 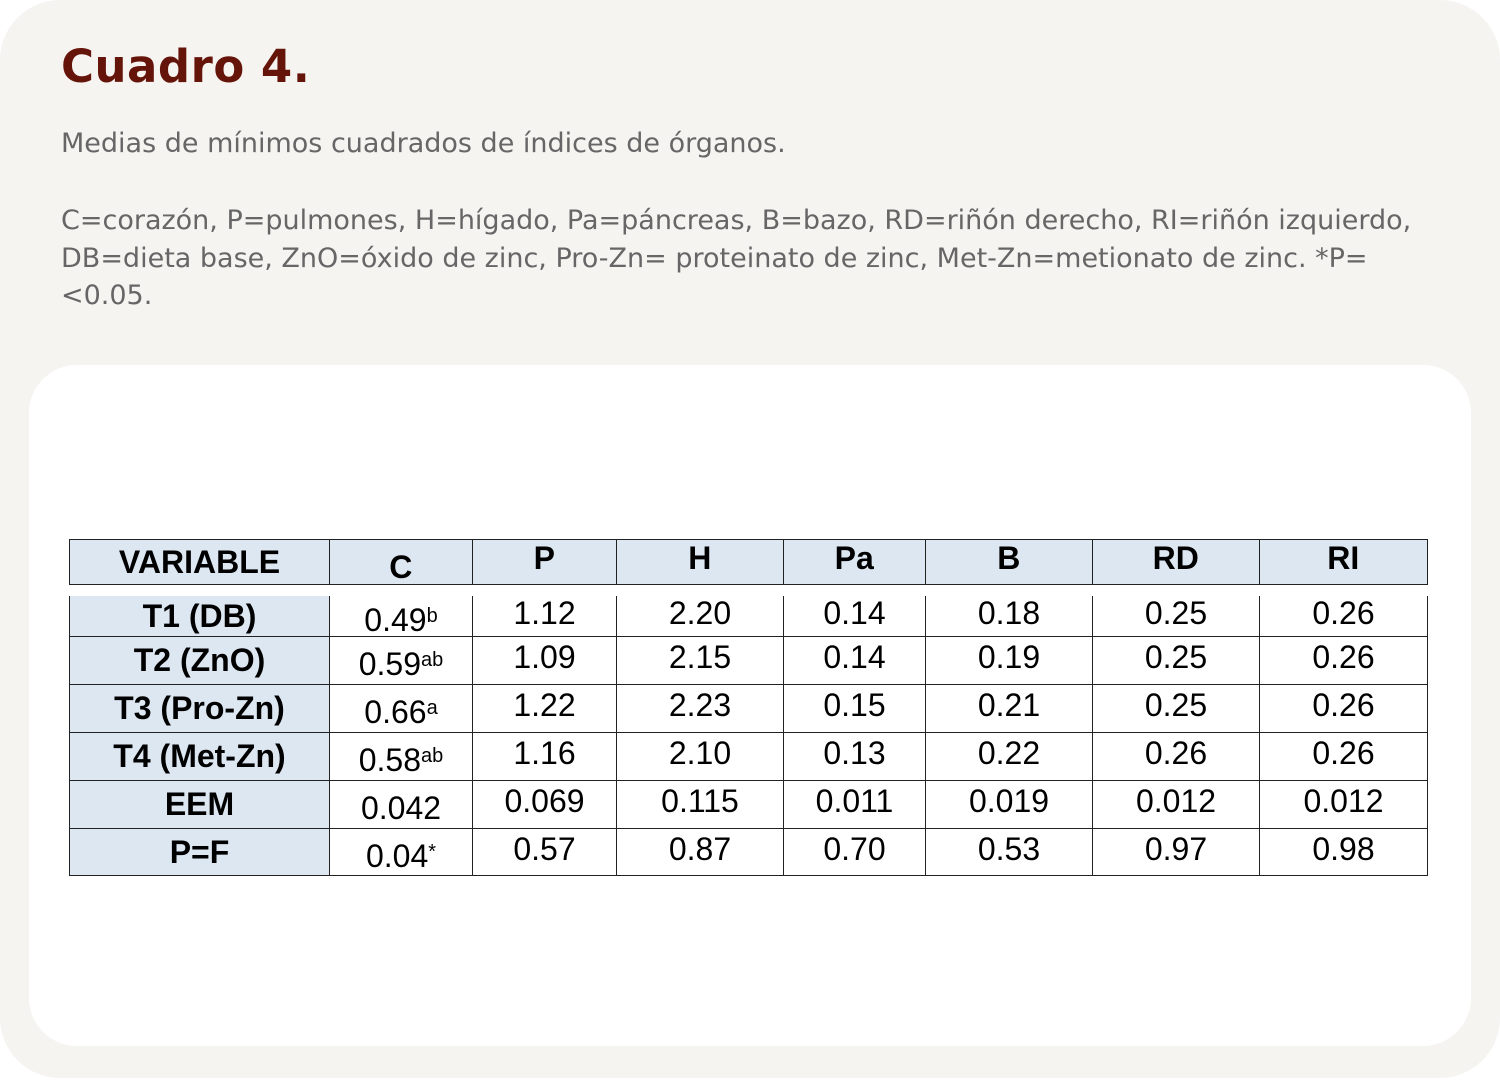 I want to click on table-cell: 2.15, so click(x=700, y=661).